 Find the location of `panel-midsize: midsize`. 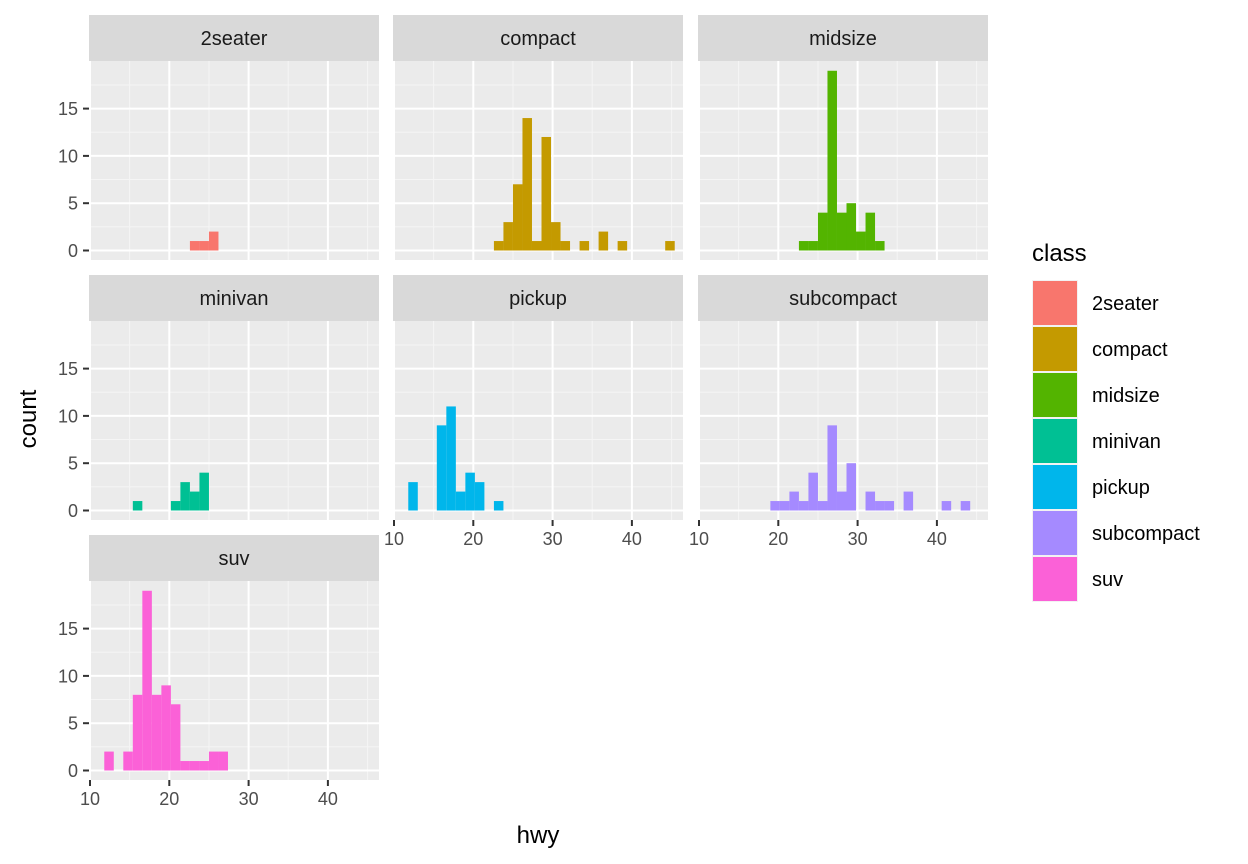

panel-midsize: midsize is located at coordinates (843, 137).